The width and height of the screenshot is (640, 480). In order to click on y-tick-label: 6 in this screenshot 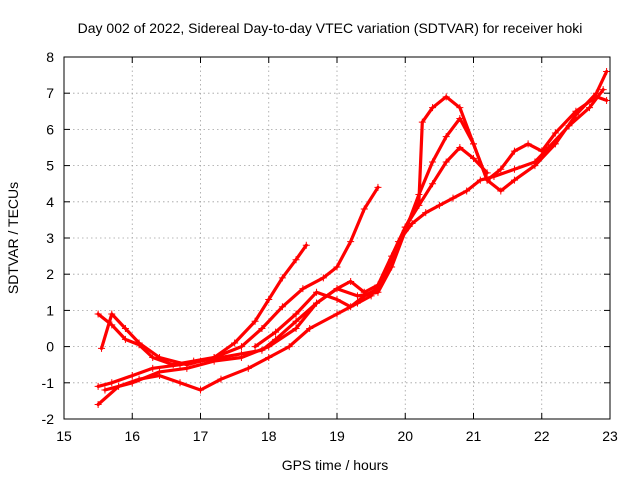, I will do `click(50, 129)`.